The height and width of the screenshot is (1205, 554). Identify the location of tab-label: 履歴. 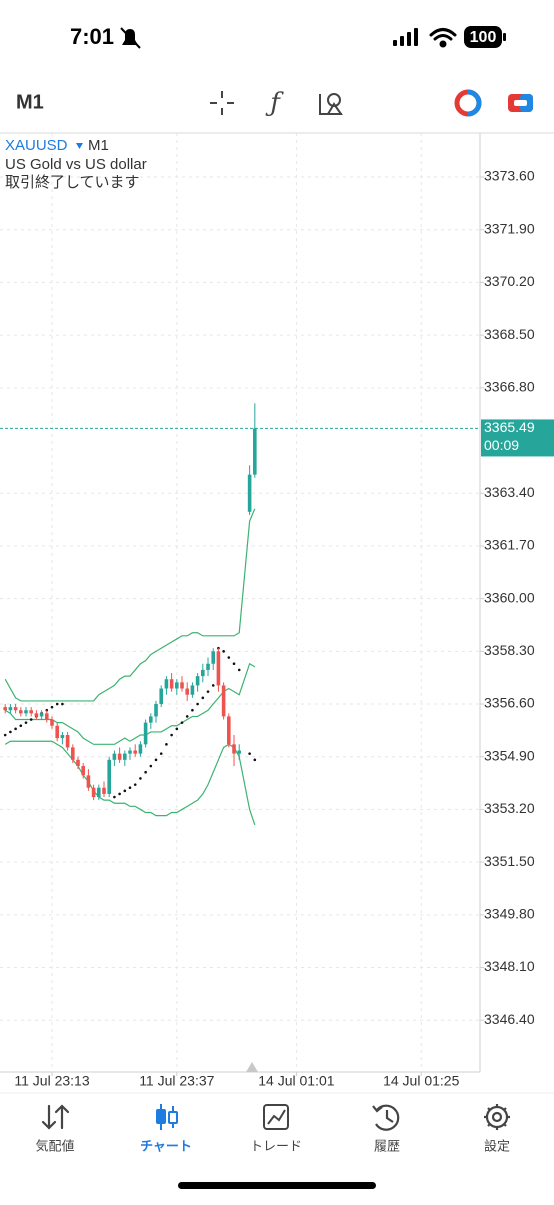
(387, 1145).